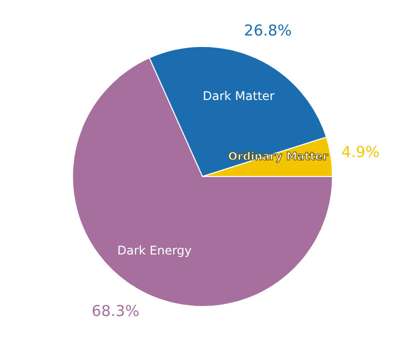 The image size is (415, 363). Describe the element at coordinates (238, 95) in the screenshot. I see `slice-label: Dark Matter` at that location.